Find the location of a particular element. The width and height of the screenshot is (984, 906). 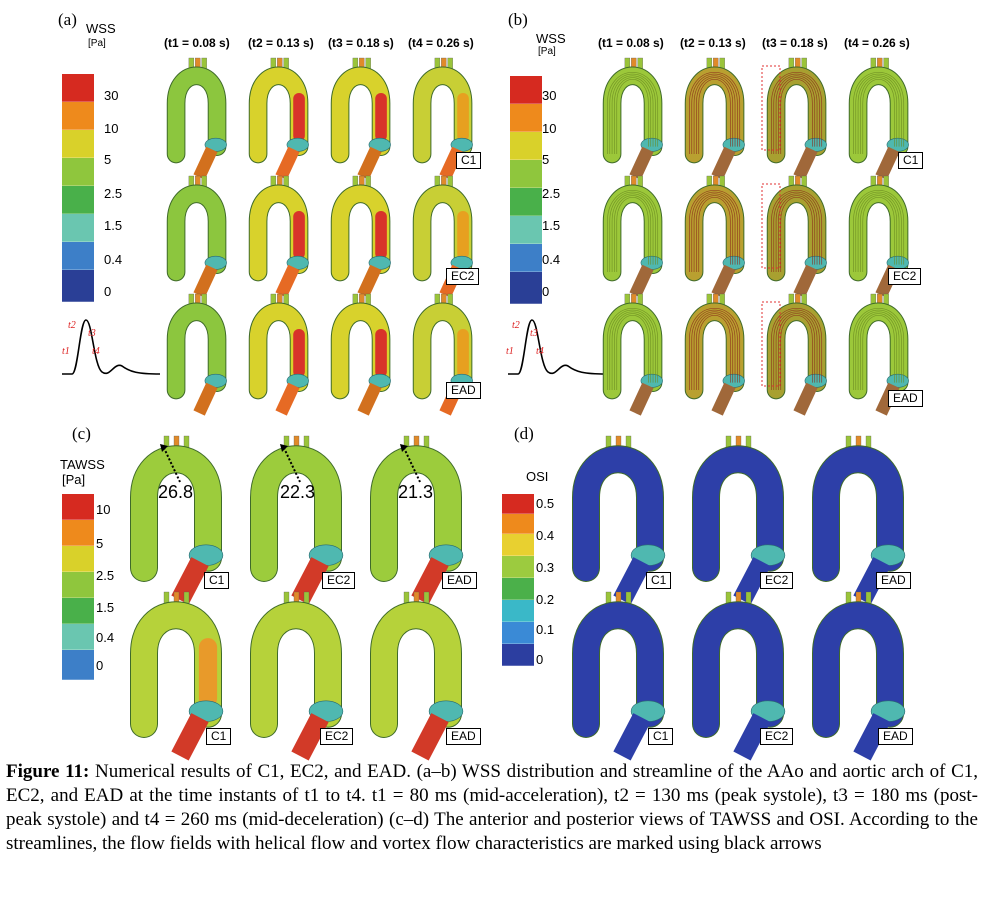

aorta-a-c1-t1 is located at coordinates (196, 118).